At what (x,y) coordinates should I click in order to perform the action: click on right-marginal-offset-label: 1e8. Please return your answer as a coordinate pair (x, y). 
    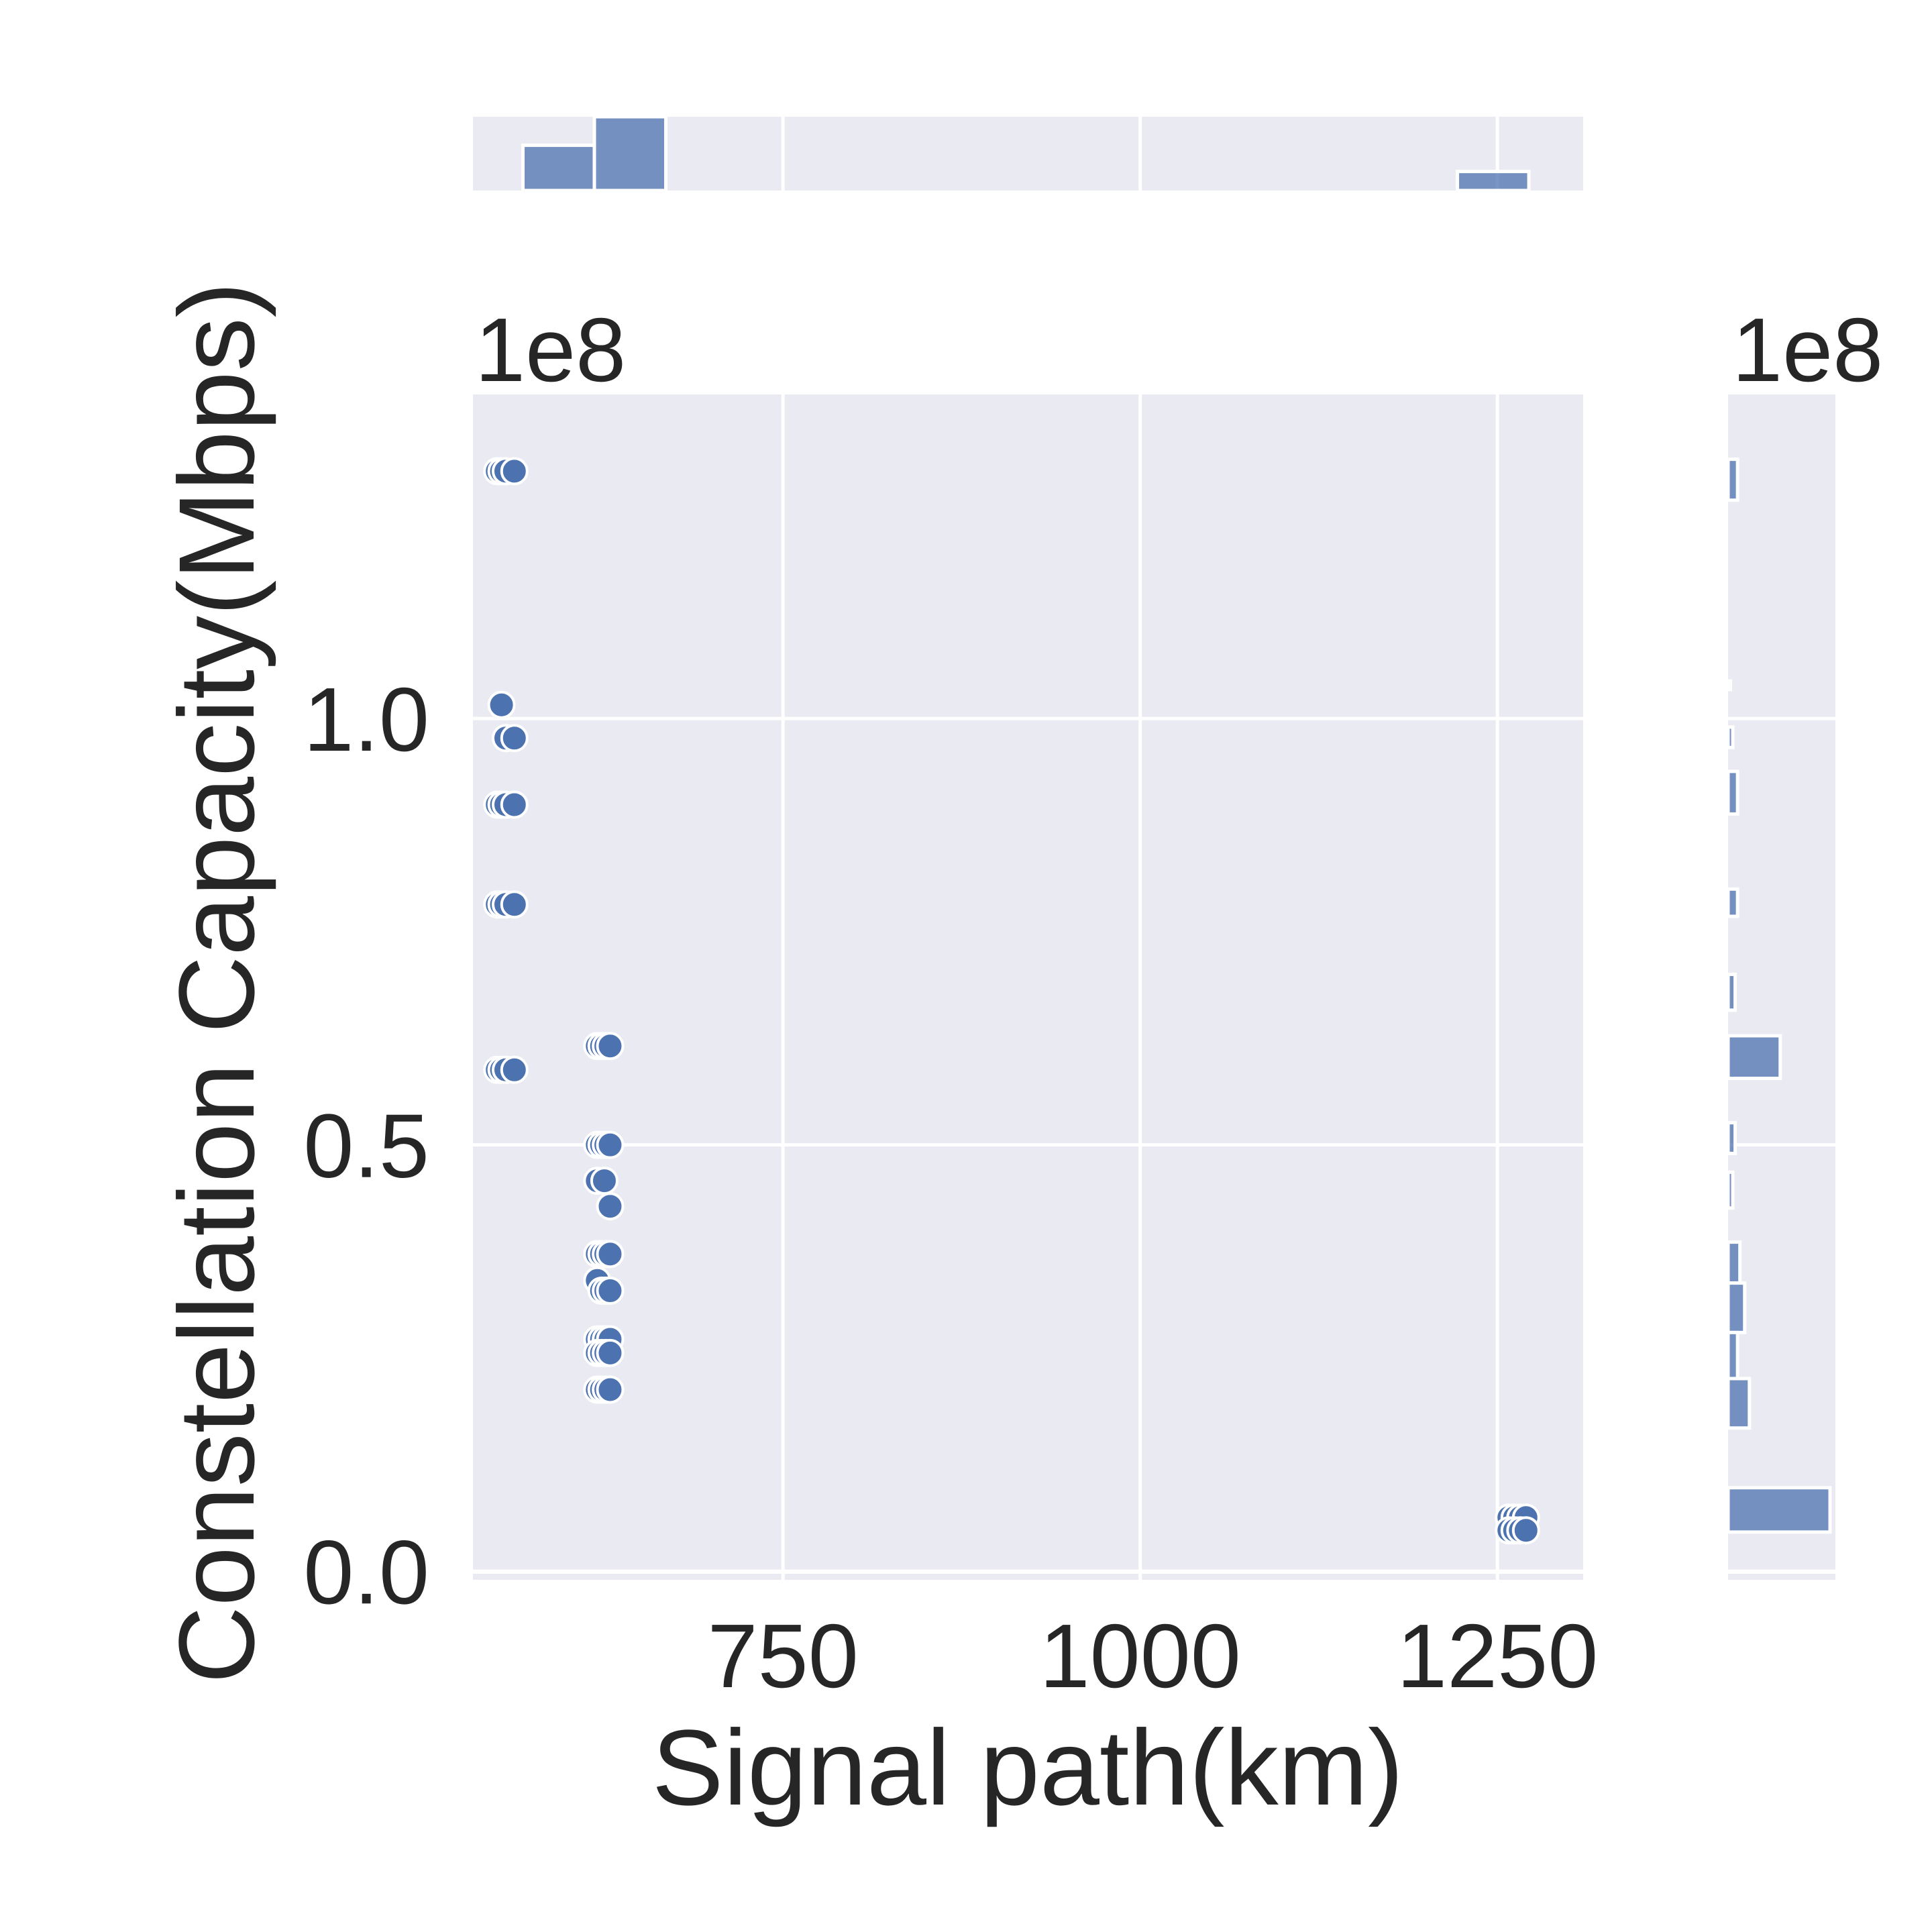
    Looking at the image, I should click on (1807, 349).